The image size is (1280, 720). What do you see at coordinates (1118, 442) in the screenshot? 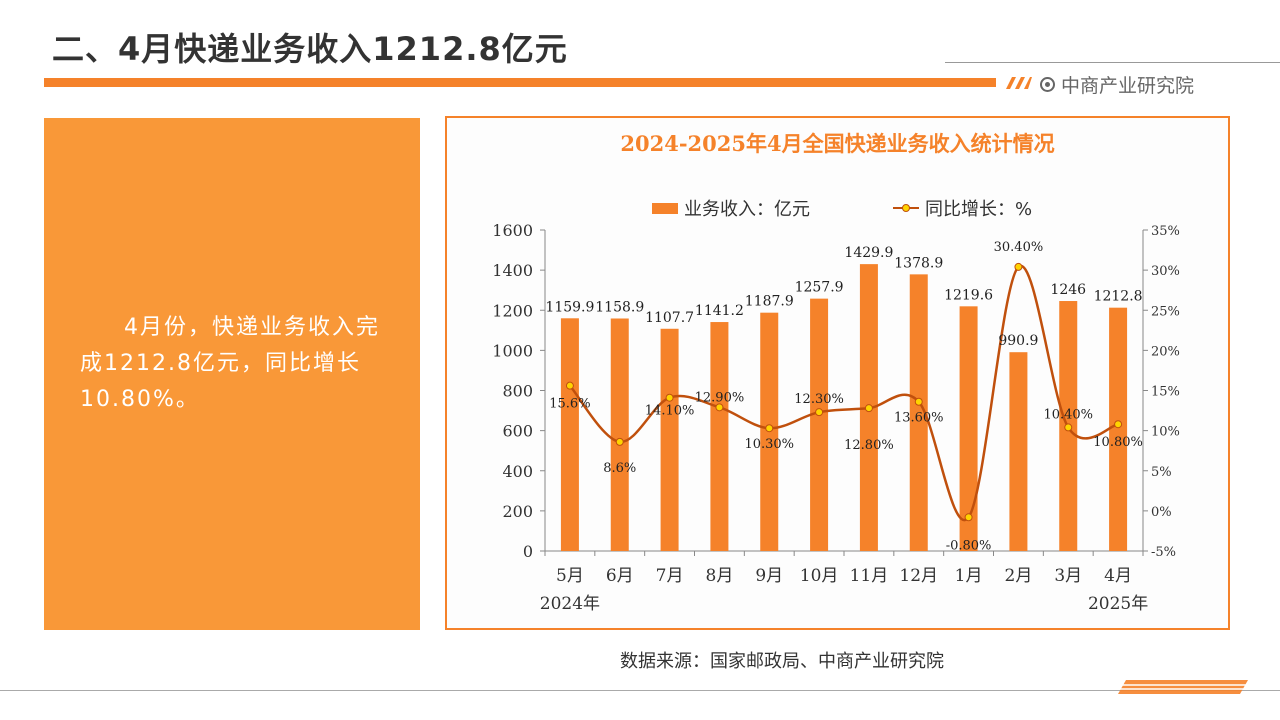
I see `growth-data-label: 10.80%` at bounding box center [1118, 442].